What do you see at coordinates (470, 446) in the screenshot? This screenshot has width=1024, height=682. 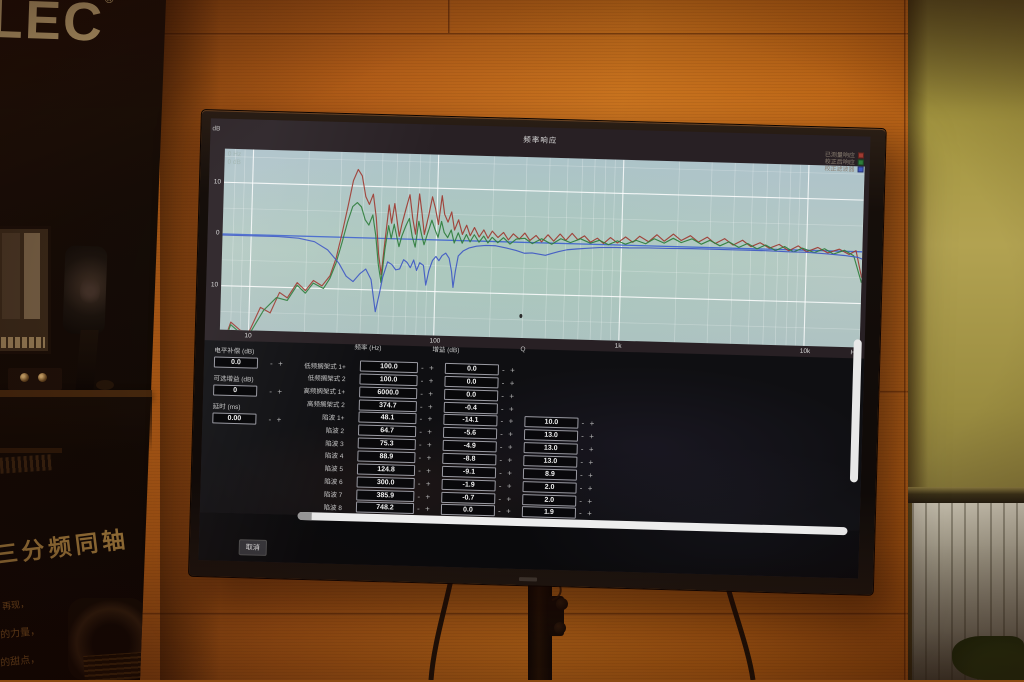 I see `gain-field: -4.9` at bounding box center [470, 446].